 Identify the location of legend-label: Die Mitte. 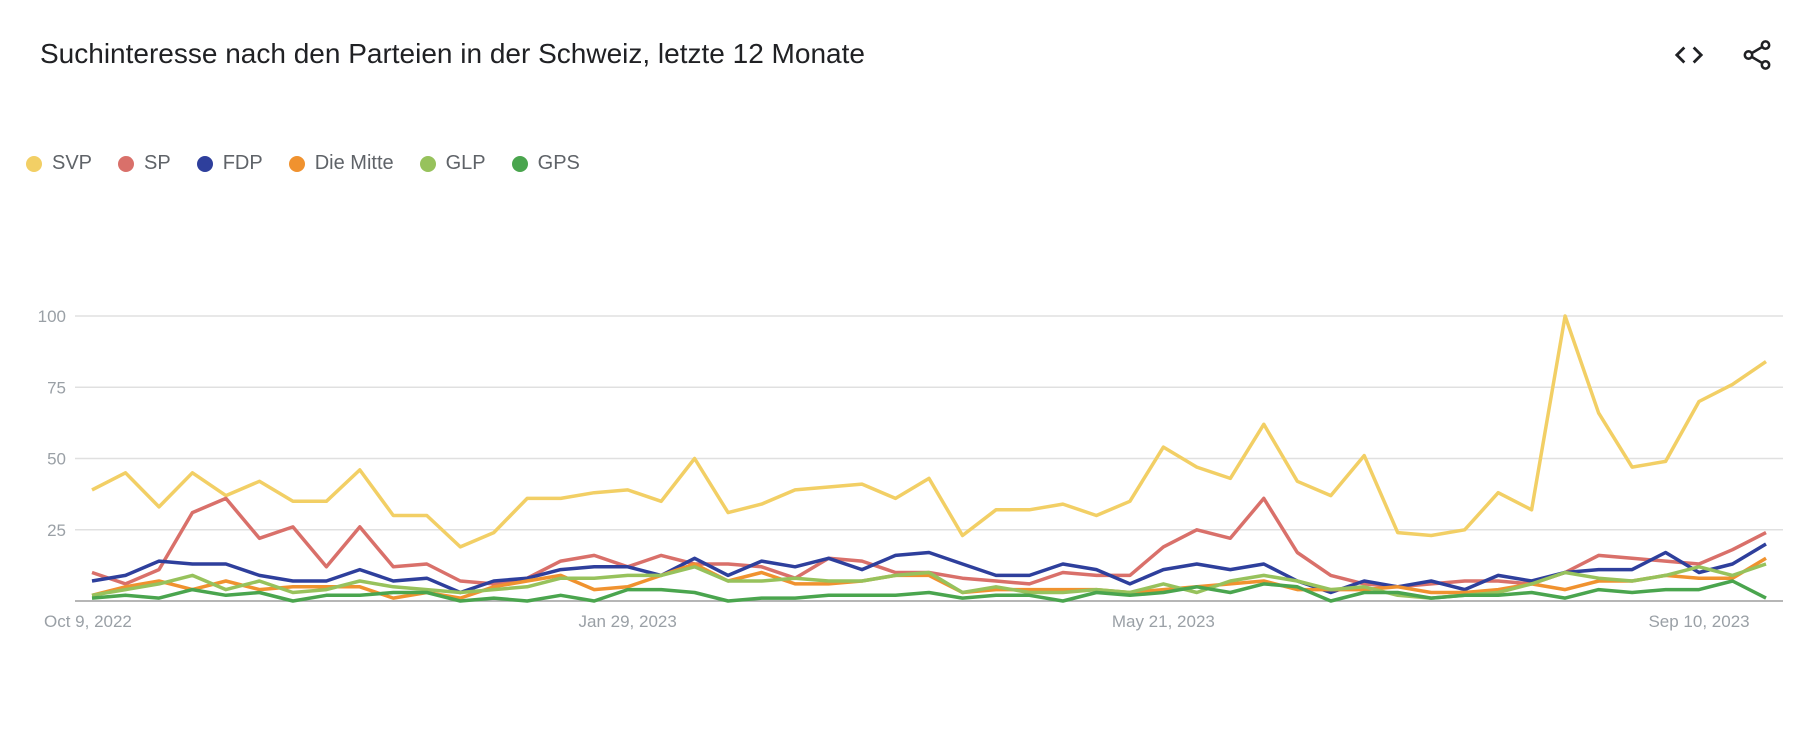
(354, 163).